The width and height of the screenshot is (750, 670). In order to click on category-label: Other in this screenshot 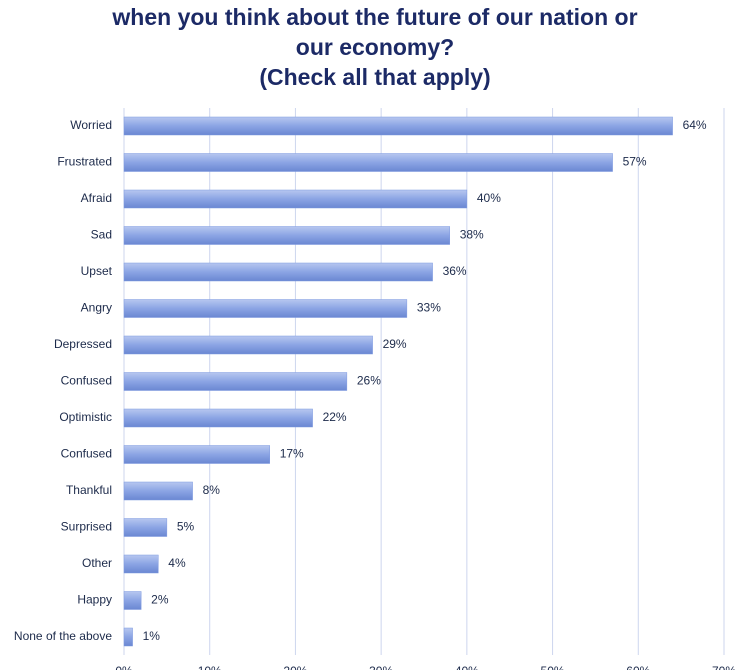, I will do `click(97, 563)`.